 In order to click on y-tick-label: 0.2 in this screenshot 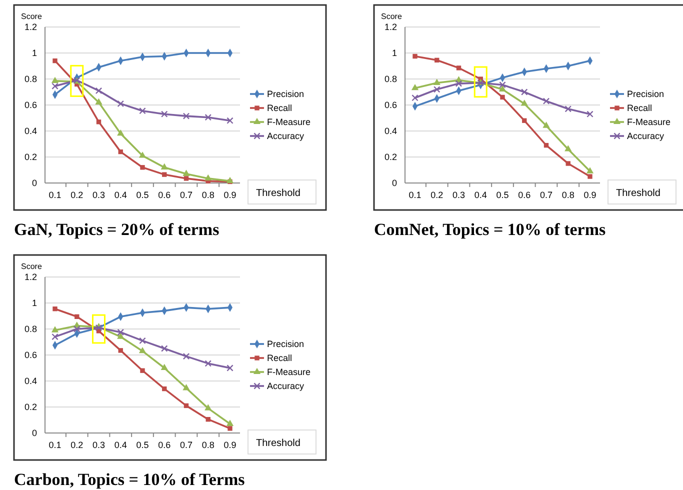, I will do `click(390, 157)`.